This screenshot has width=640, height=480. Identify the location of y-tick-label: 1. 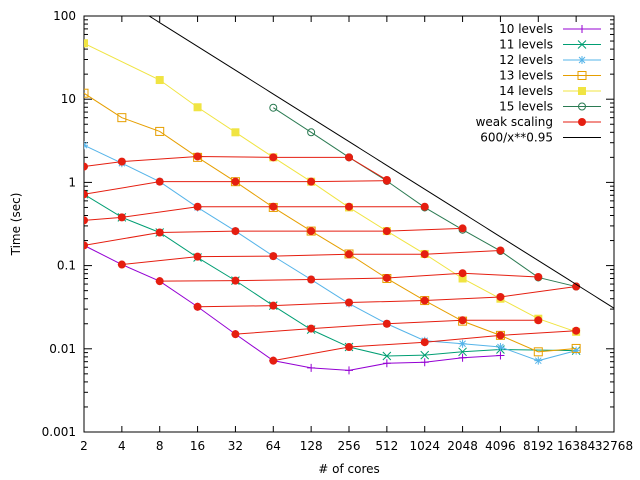
(72, 182).